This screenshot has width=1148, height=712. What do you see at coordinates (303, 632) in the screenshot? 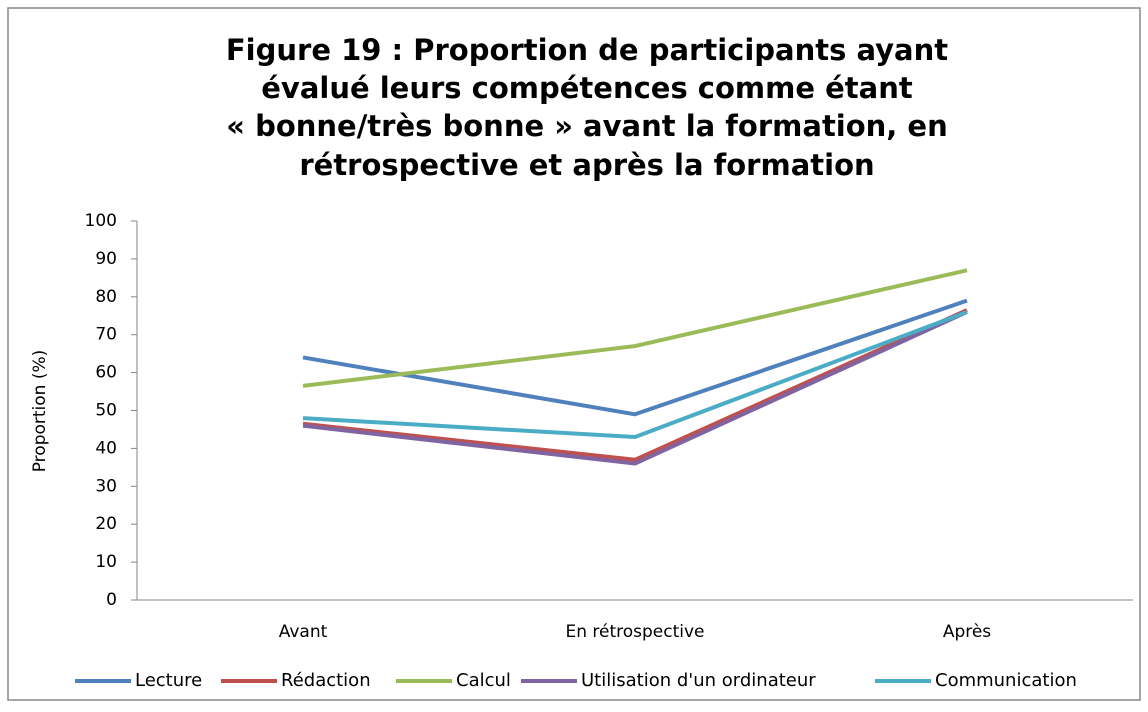
I see `x-tick-label: Avant` at bounding box center [303, 632].